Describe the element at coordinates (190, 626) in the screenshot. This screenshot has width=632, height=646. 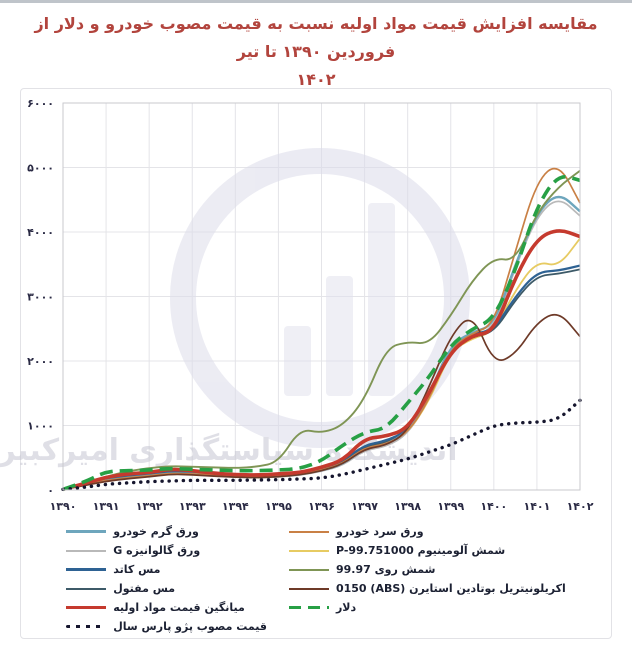
I see `legend-label: قیمت مصوب پژو پارس سال` at that location.